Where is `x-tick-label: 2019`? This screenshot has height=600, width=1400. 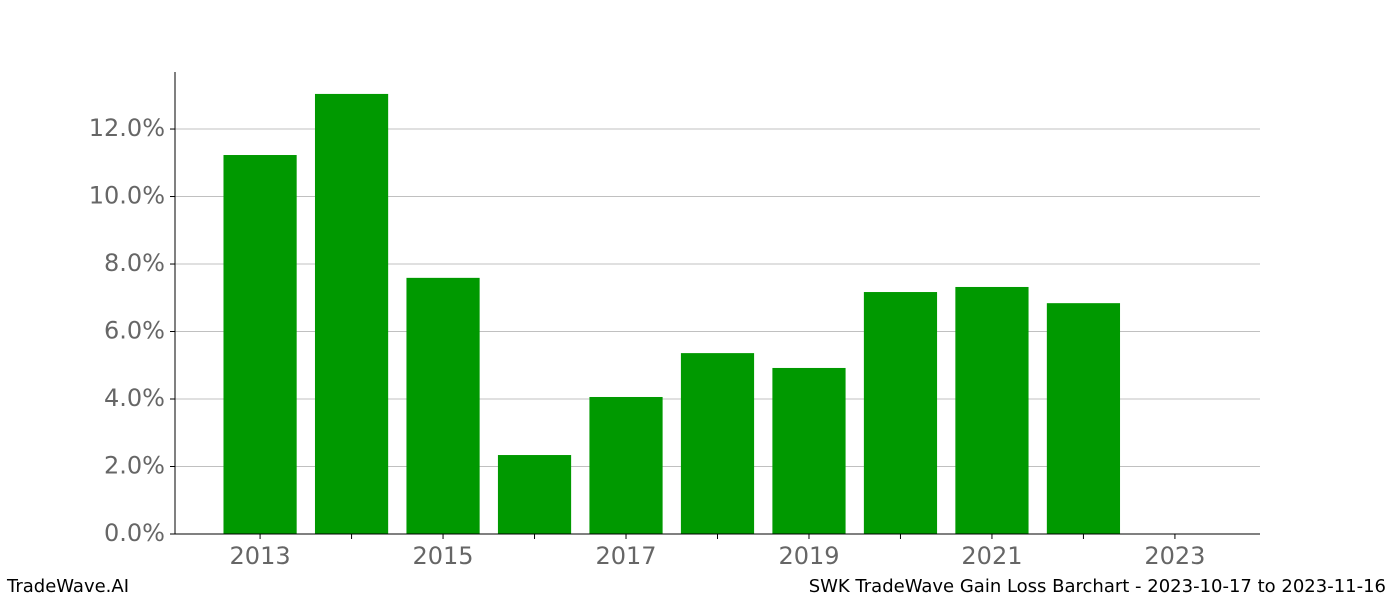
x-tick-label: 2019 is located at coordinates (808, 556).